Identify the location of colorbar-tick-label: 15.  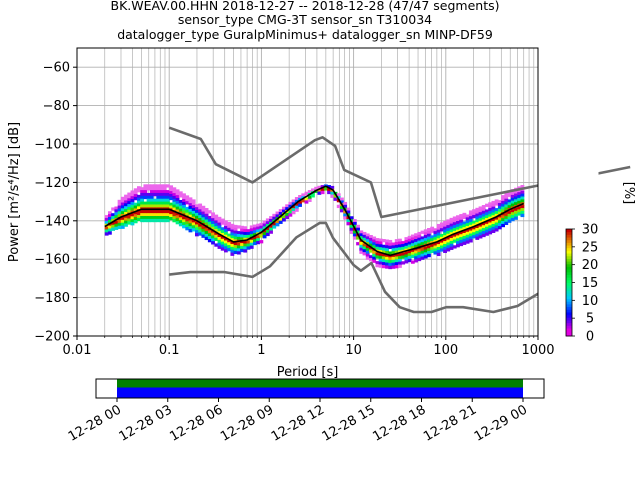
(590, 283).